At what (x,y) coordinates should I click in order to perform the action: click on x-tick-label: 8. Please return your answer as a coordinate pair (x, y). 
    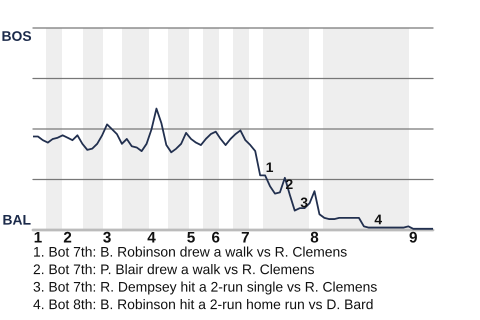
    Looking at the image, I should click on (314, 237).